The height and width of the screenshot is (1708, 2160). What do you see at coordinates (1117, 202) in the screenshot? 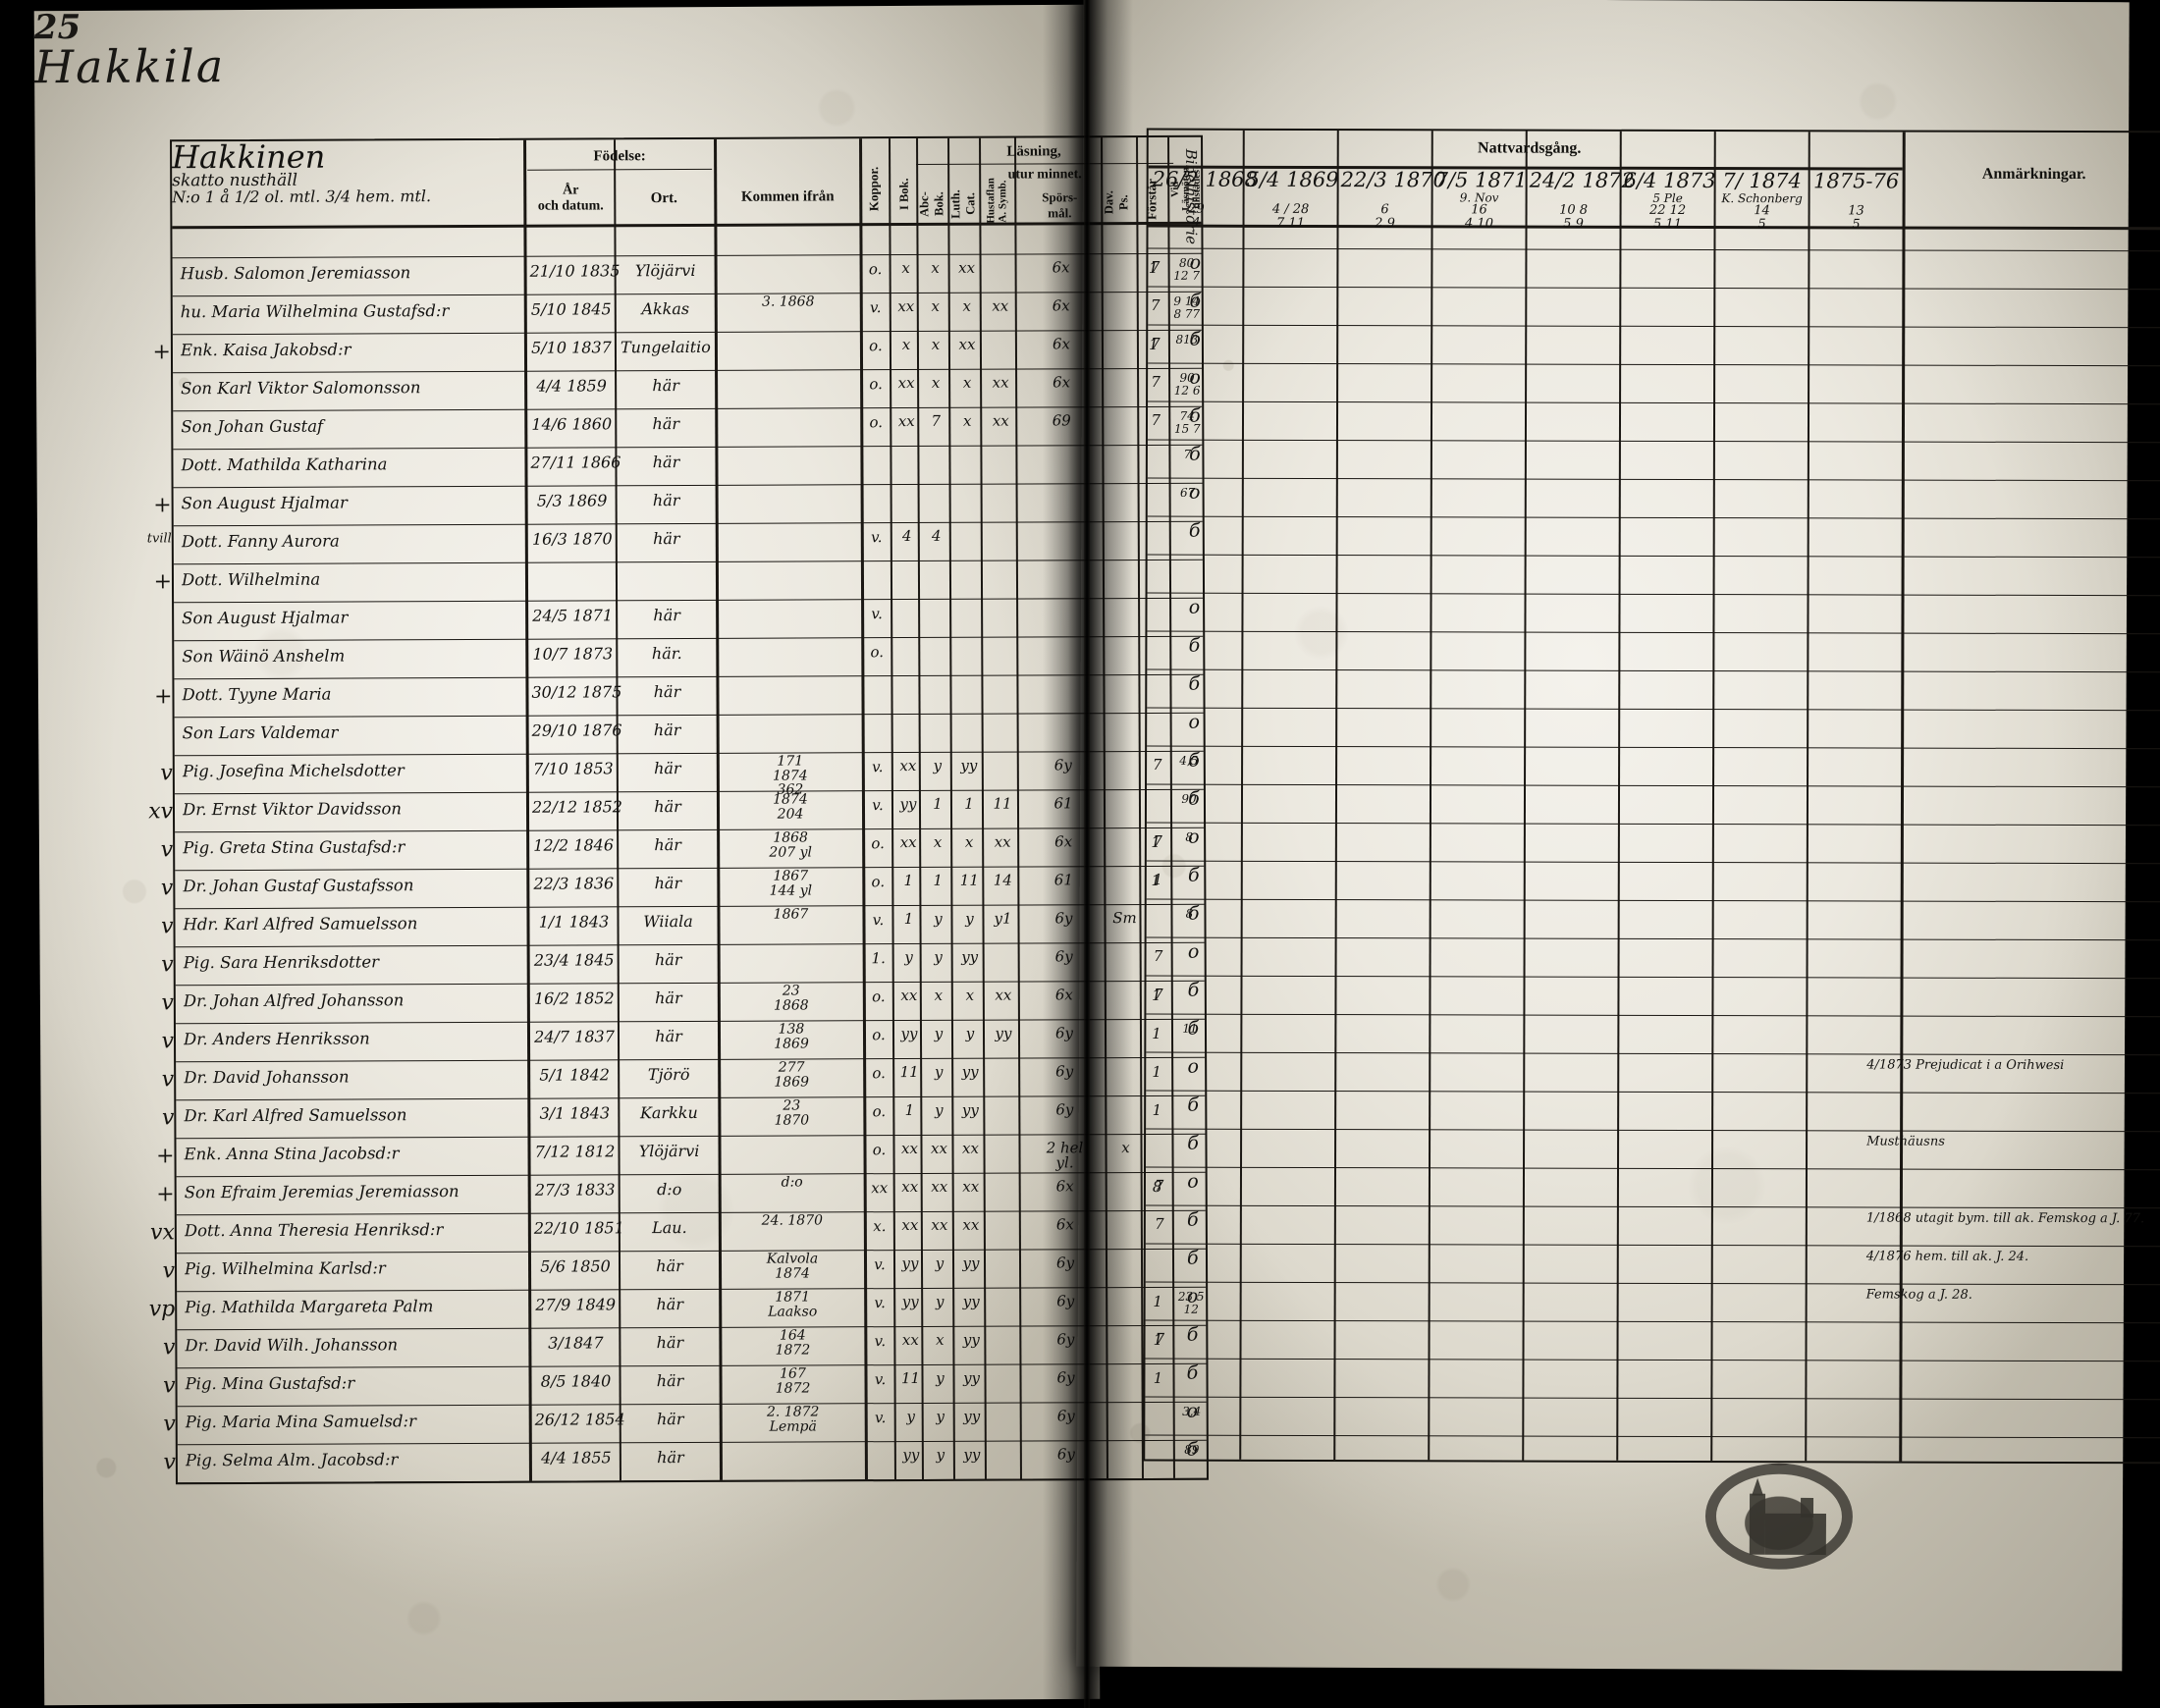
I see `header-david-psalms: Dav. Ps.` at bounding box center [1117, 202].